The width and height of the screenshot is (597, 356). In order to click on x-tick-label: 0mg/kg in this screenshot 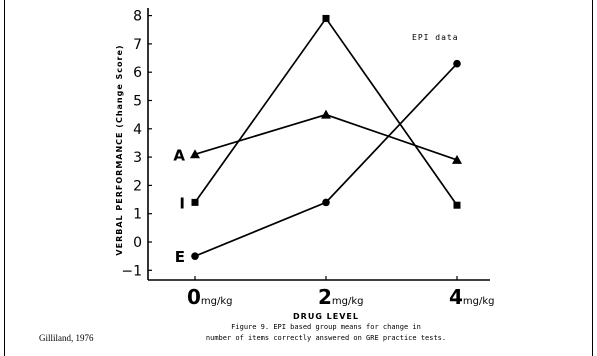, I will do `click(210, 297)`.